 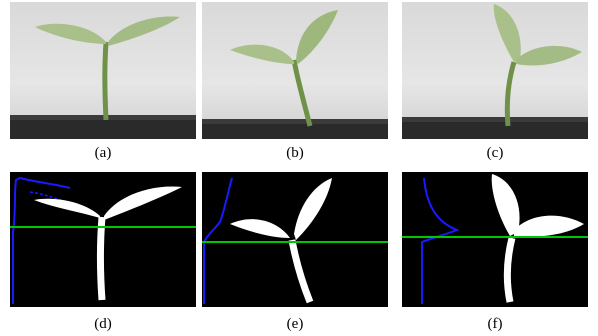 I want to click on seedling-silhouette-e, so click(x=295, y=240).